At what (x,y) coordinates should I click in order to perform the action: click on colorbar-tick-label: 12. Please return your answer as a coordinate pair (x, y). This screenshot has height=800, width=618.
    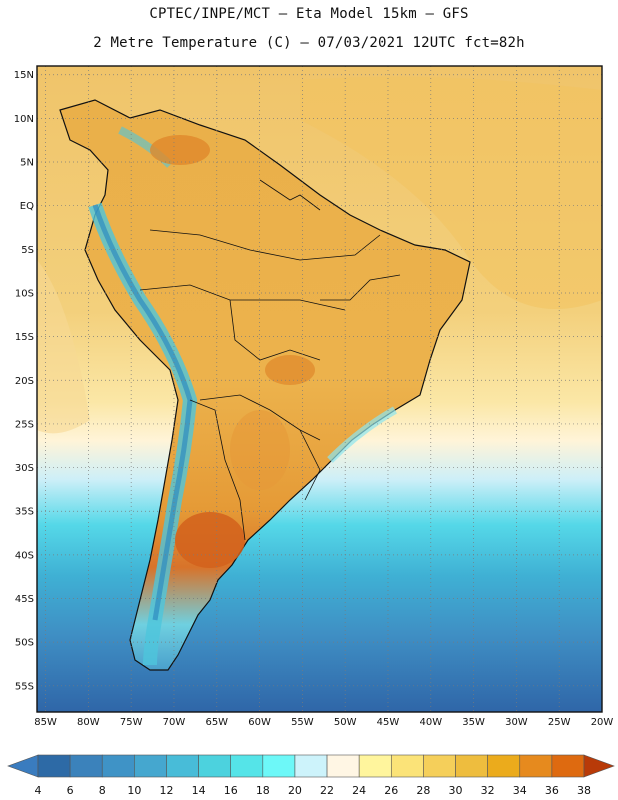
    Looking at the image, I should click on (166, 790).